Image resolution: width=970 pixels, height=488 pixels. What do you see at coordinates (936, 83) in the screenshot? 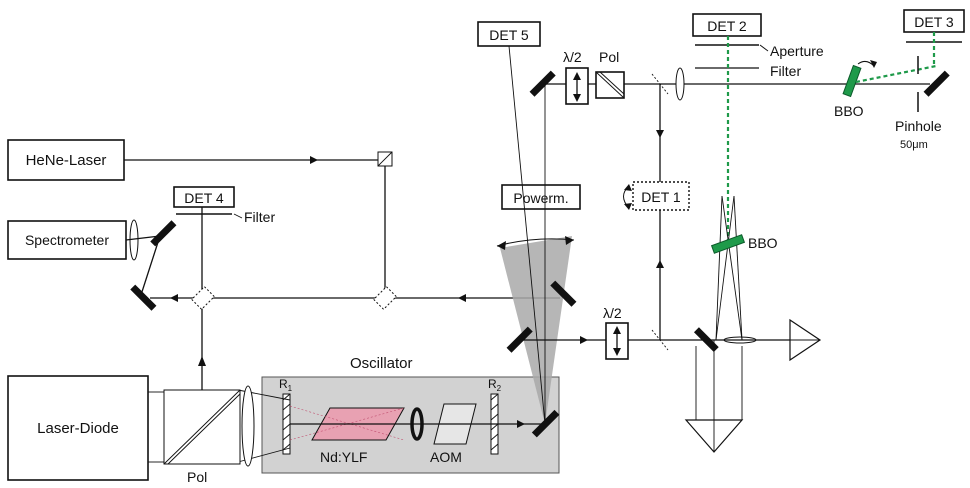
I see `mirror-right-end` at bounding box center [936, 83].